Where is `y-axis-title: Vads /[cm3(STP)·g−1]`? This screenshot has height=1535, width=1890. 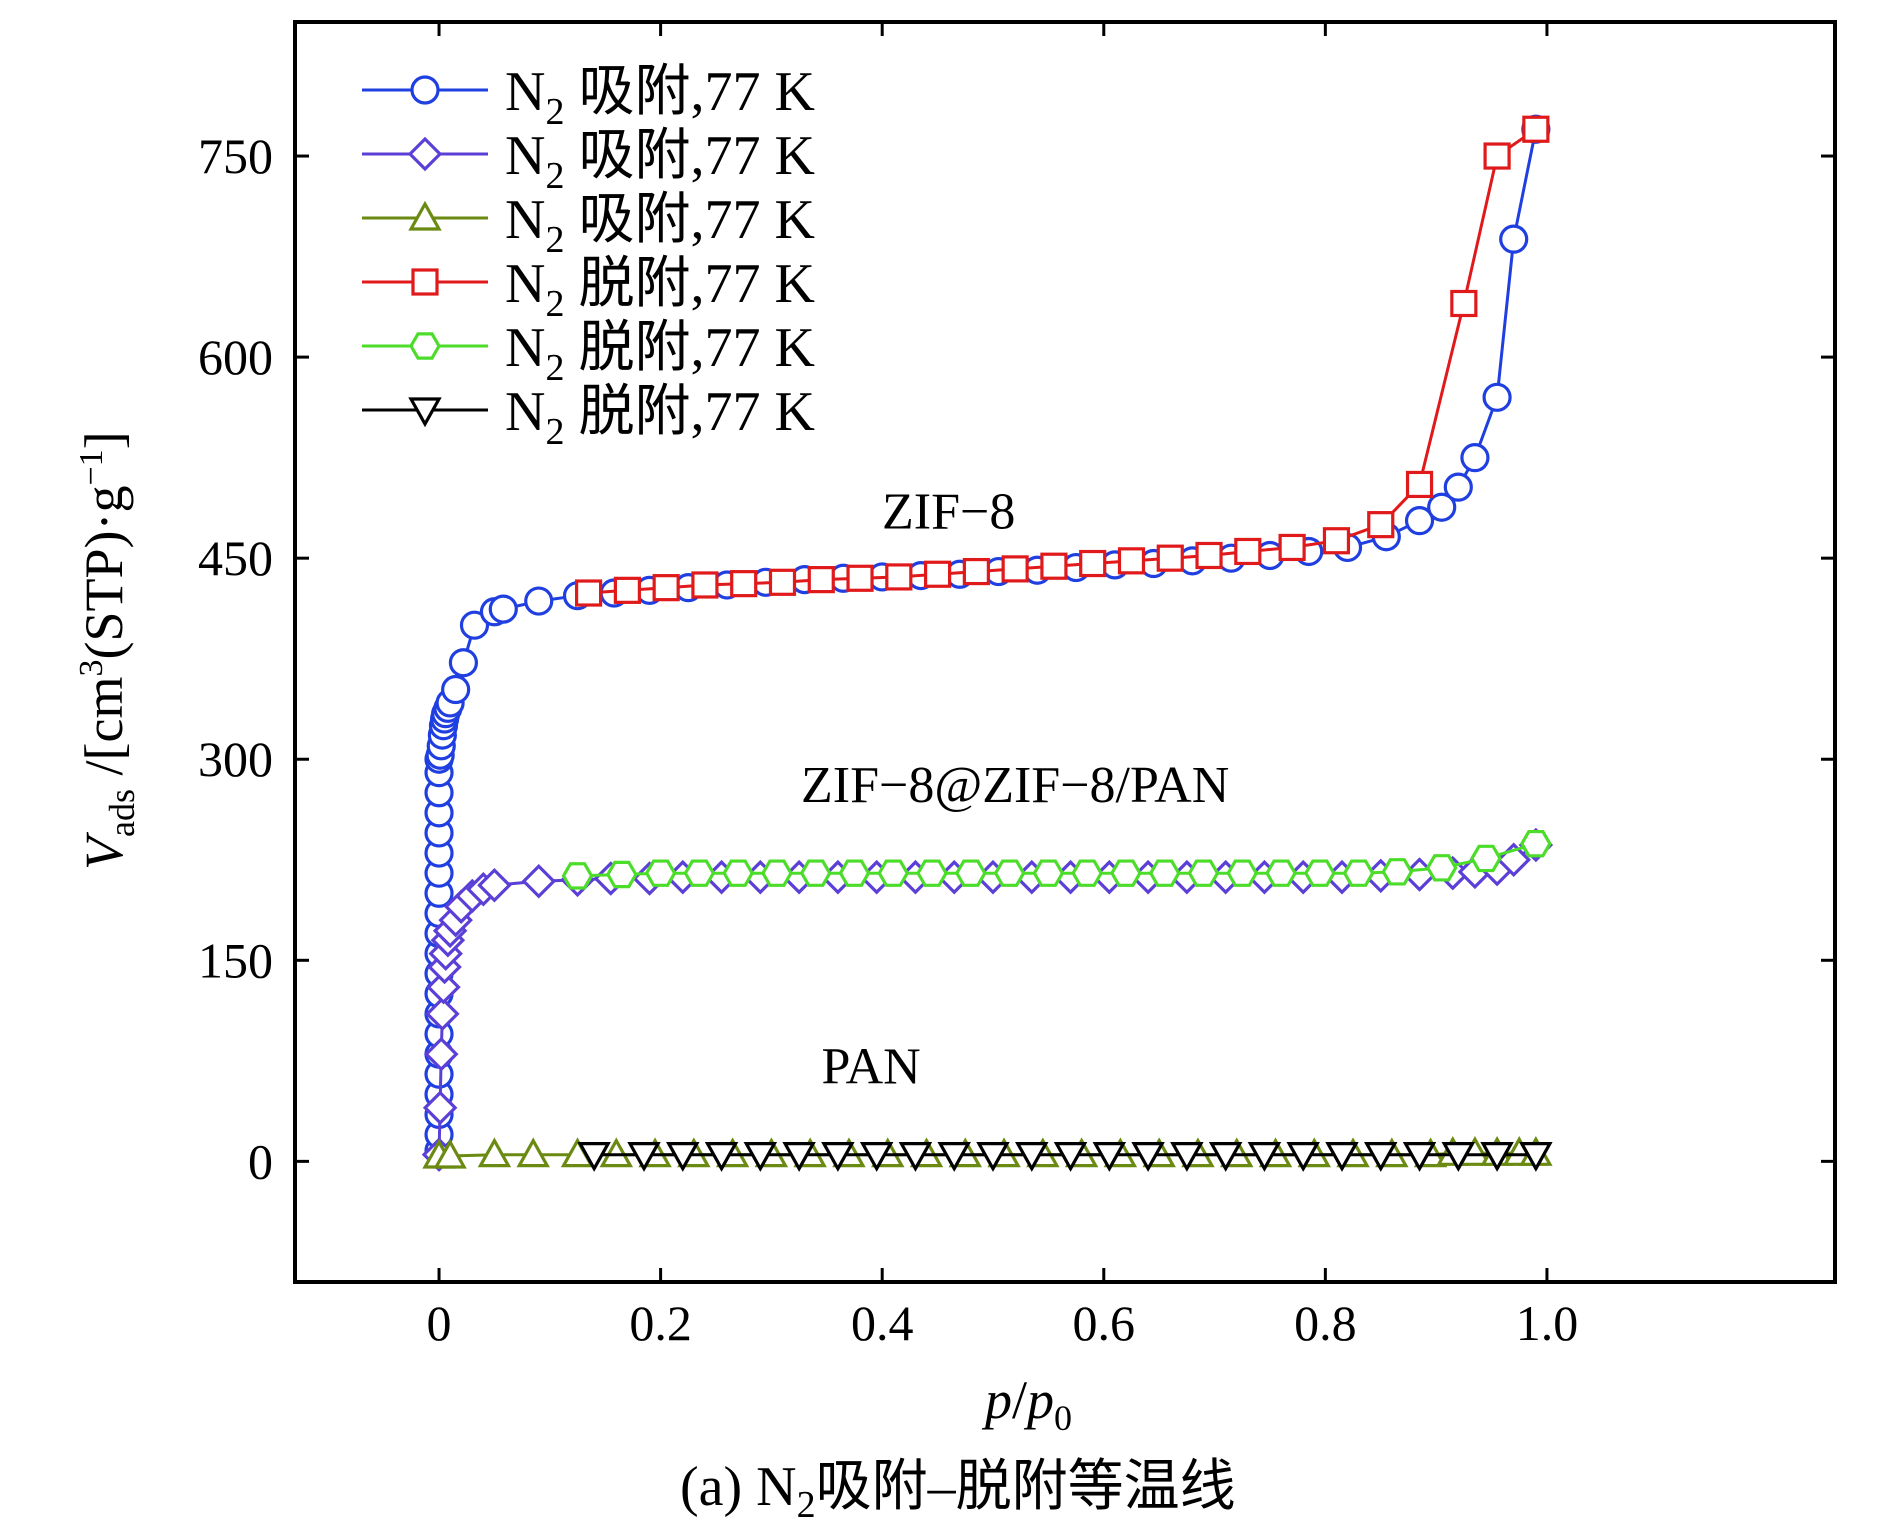 y-axis-title: Vads /[cm3(STP)·g−1] is located at coordinates (107, 650).